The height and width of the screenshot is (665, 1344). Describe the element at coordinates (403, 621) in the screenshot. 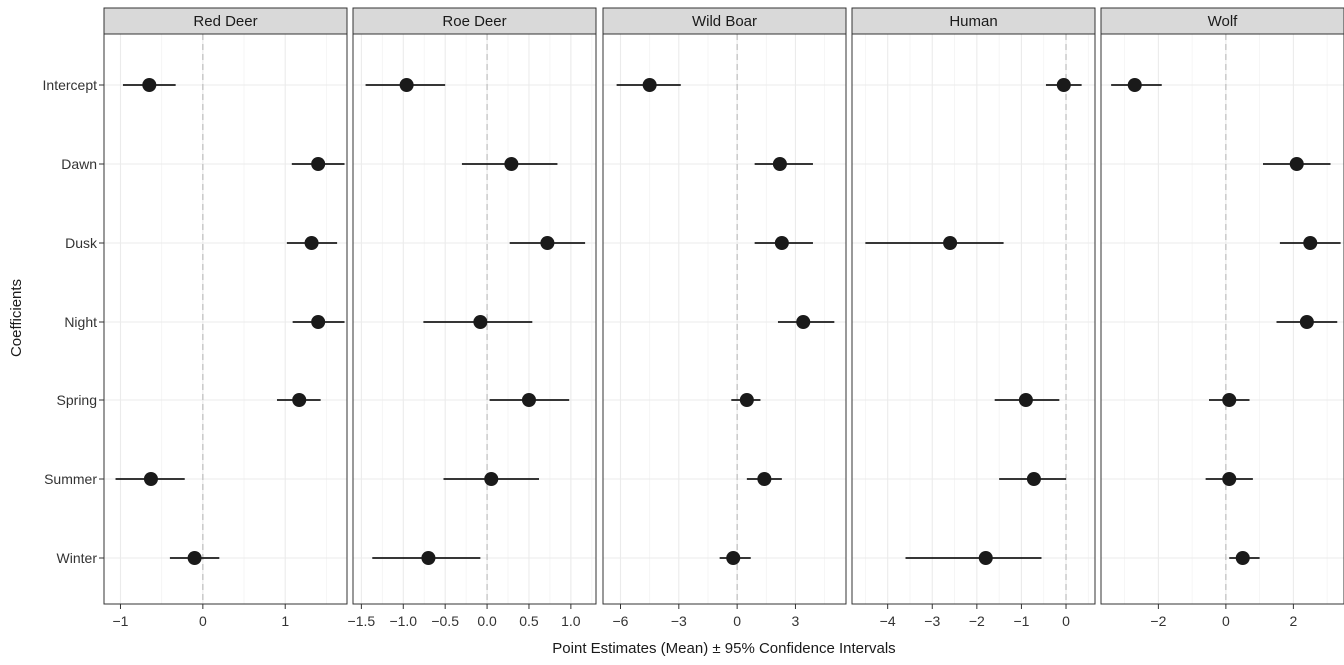

I see `x-tick-label: −1.0` at that location.